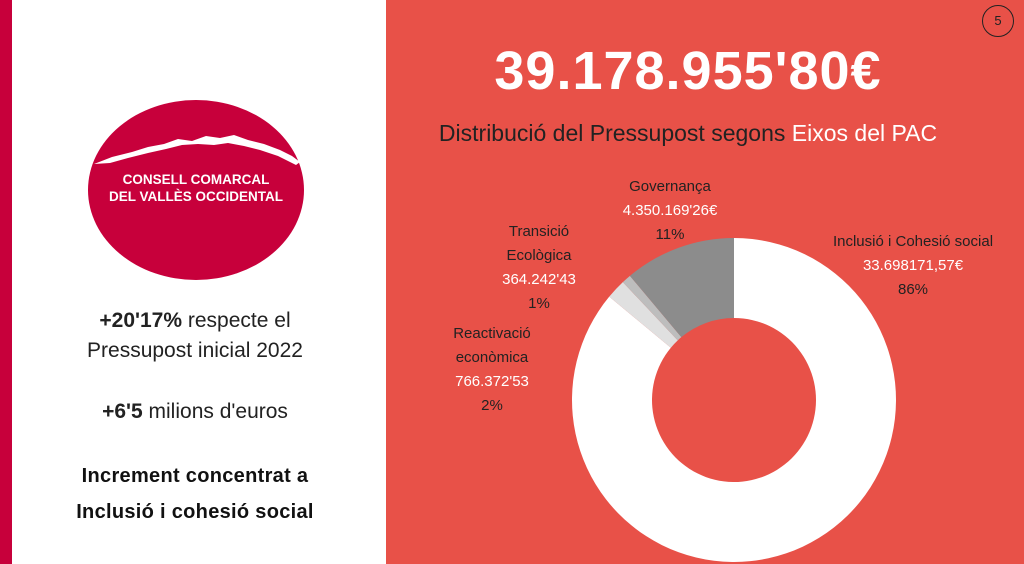 The image size is (1024, 564). What do you see at coordinates (688, 71) in the screenshot?
I see `budget-total: 39.178.955'80€` at bounding box center [688, 71].